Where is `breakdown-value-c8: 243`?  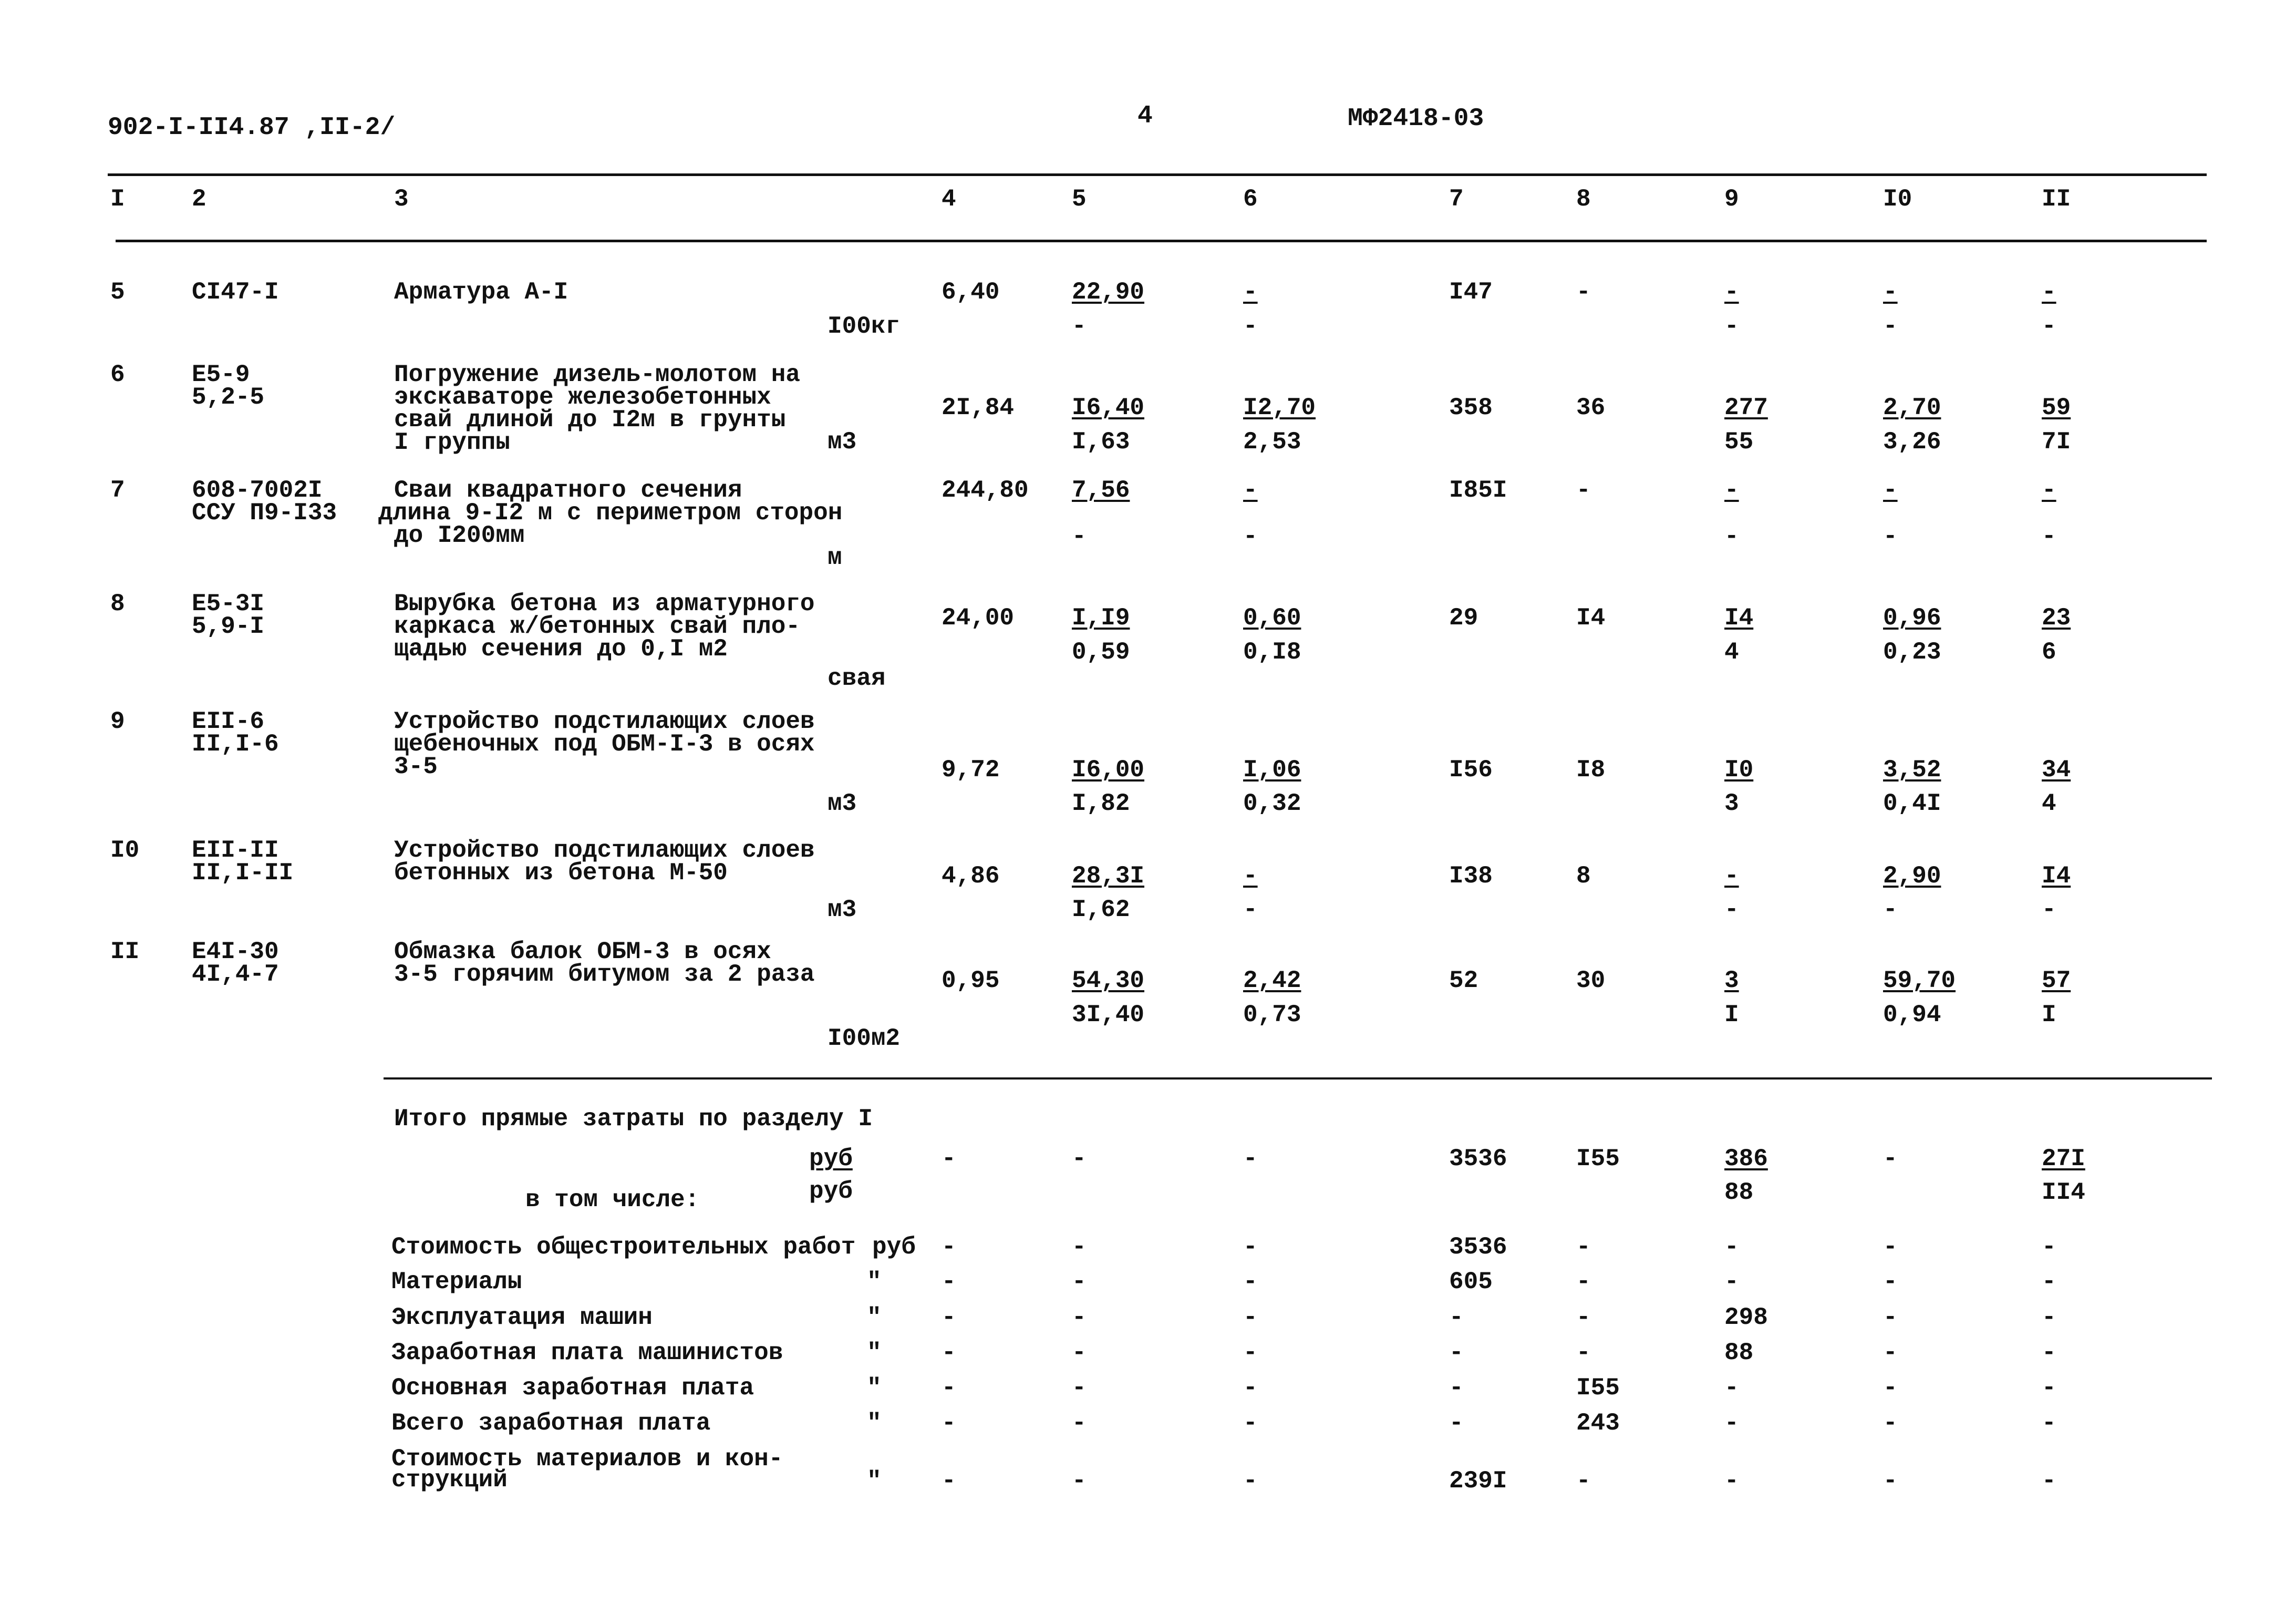
breakdown-value-c8: 243 is located at coordinates (1598, 1423).